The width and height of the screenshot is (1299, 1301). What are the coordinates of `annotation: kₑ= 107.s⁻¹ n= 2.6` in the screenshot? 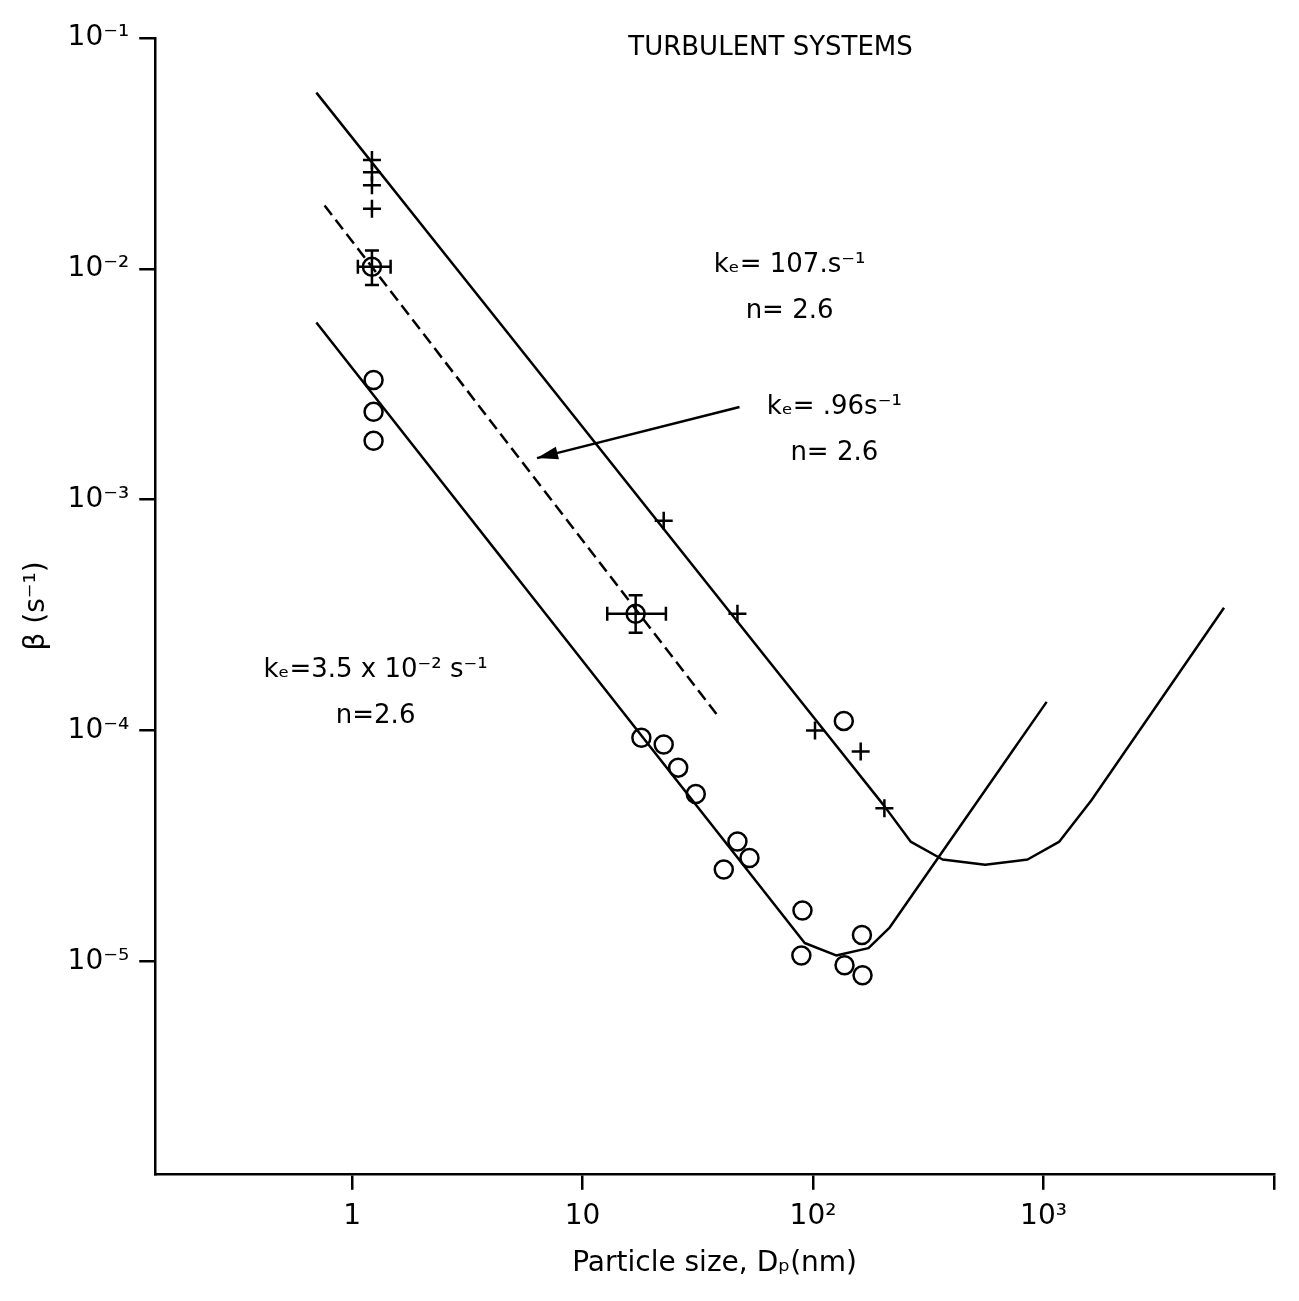 It's located at (789, 285).